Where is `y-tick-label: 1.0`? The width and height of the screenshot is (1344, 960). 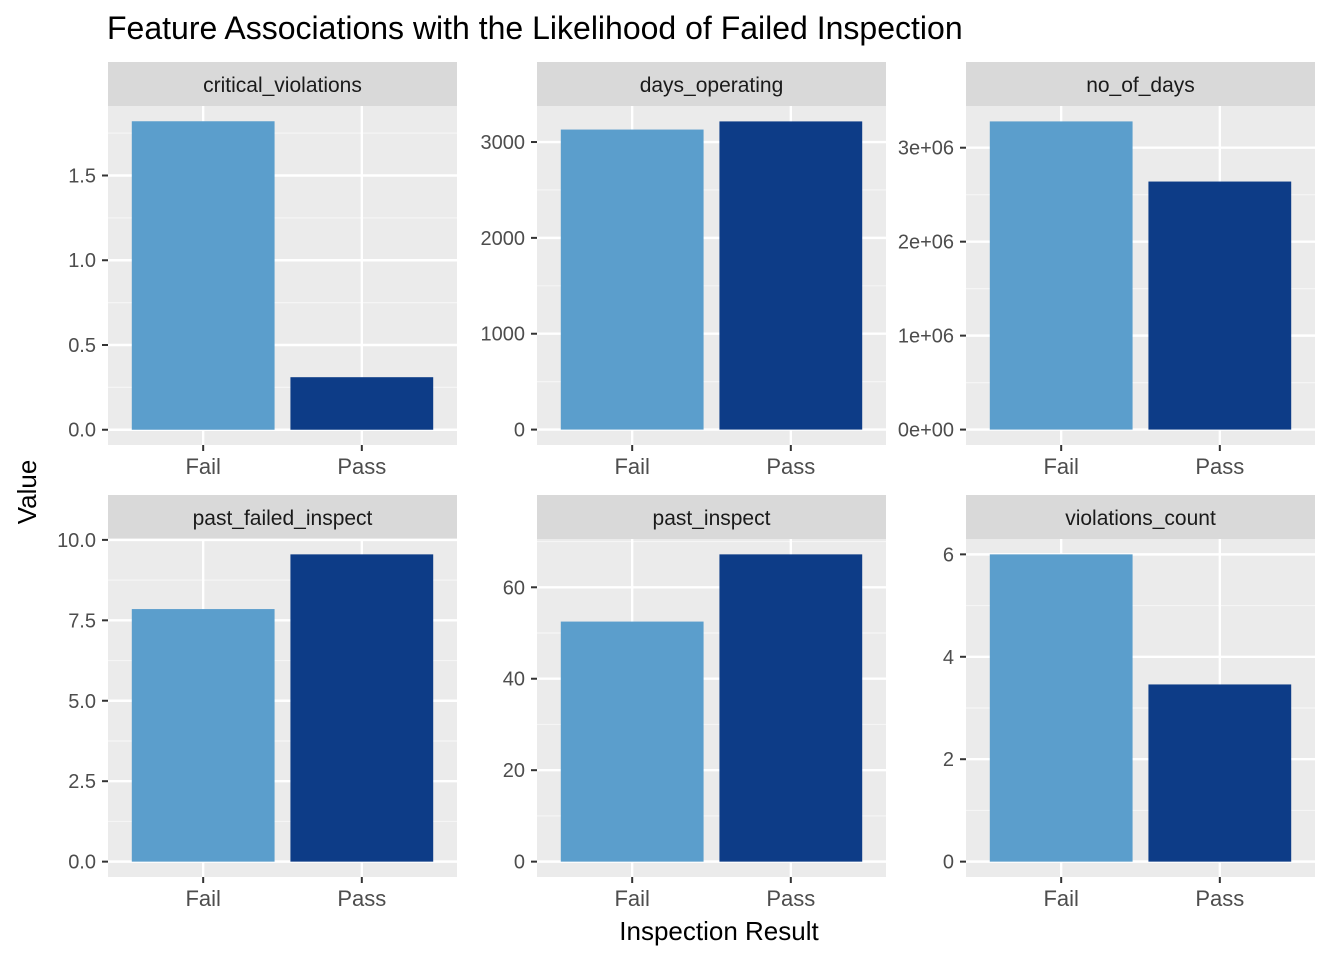
y-tick-label: 1.0 is located at coordinates (82, 261).